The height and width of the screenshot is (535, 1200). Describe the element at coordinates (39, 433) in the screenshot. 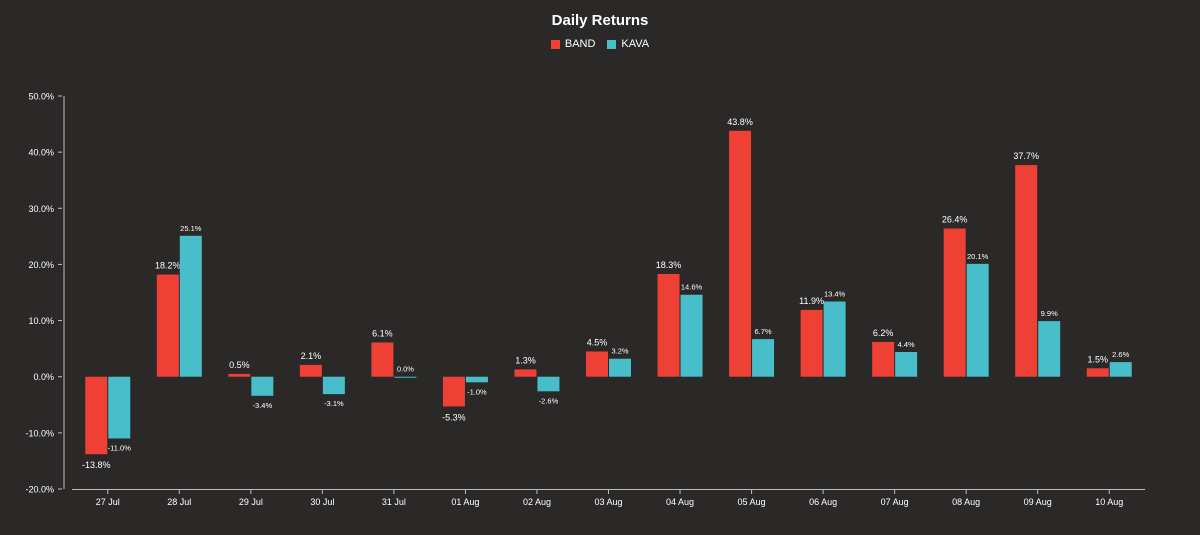

I see `y-tick-label: -10.0%` at that location.